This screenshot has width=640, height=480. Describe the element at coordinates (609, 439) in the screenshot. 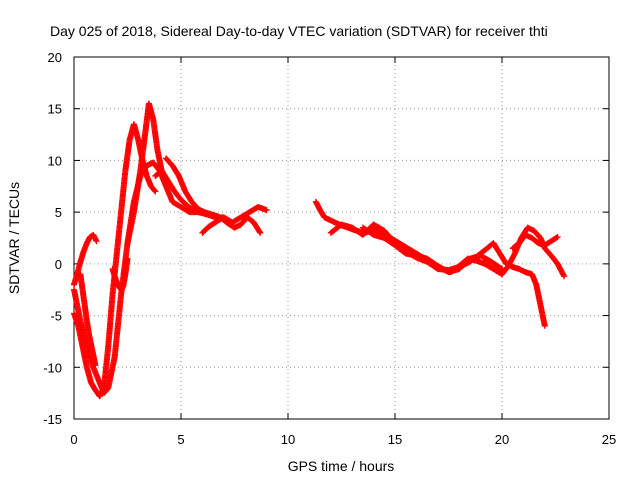

I see `x-tick-label: 25` at that location.